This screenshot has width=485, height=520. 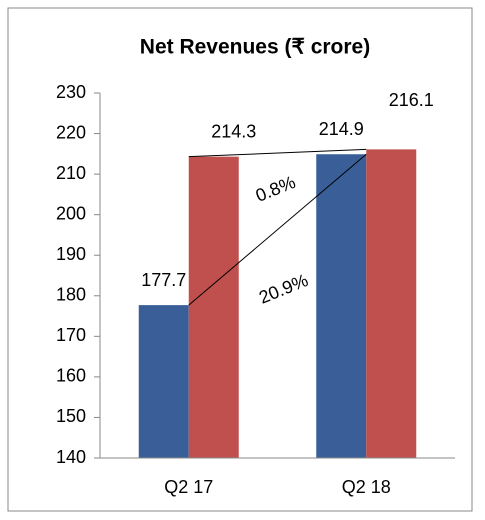 I want to click on y-tick-label: 160, so click(x=71, y=376).